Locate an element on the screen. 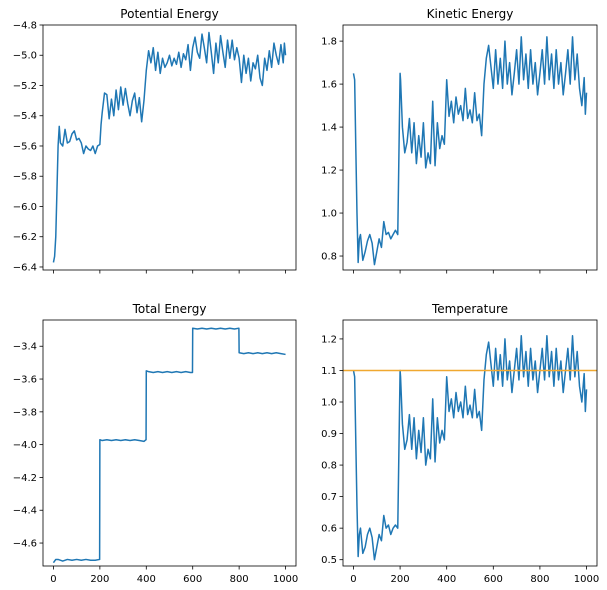 Image resolution: width=607 pixels, height=590 pixels. total-energy-x-tick-label: 400 is located at coordinates (146, 579).